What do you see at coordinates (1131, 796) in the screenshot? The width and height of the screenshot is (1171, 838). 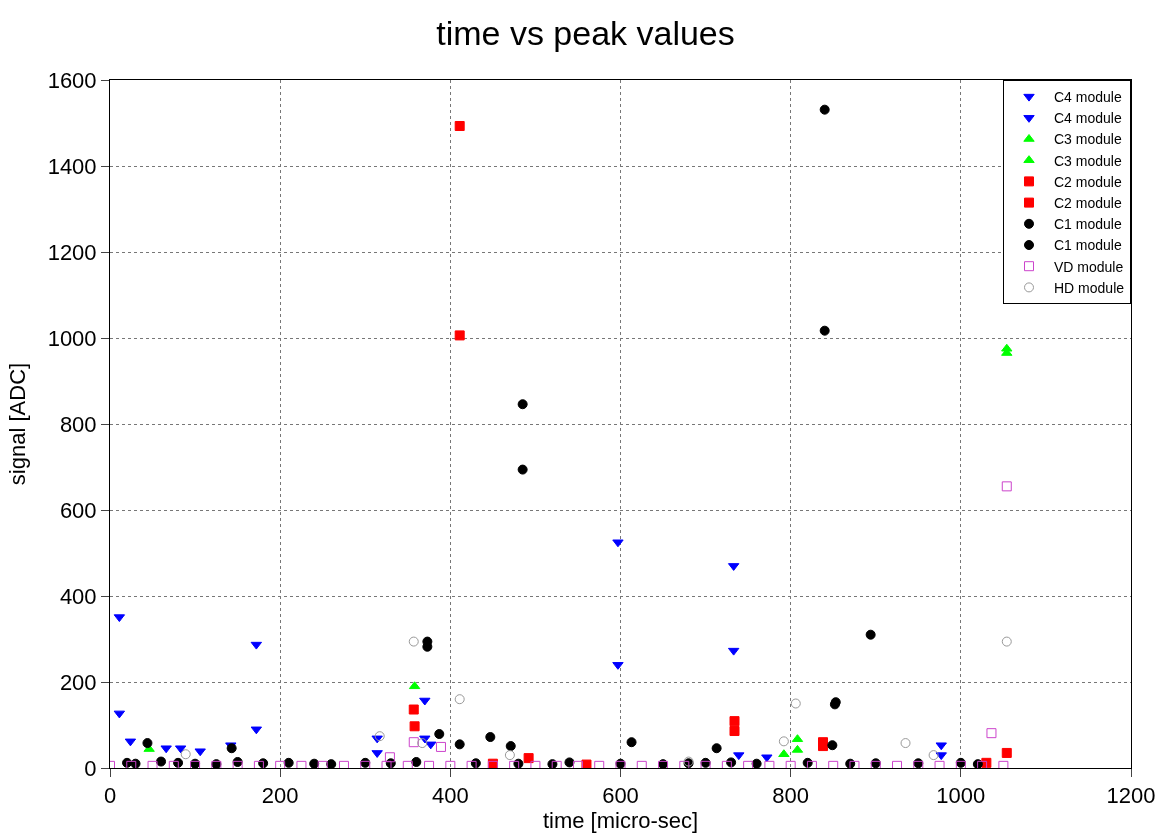 I see `x-tick-label: 1200` at bounding box center [1131, 796].